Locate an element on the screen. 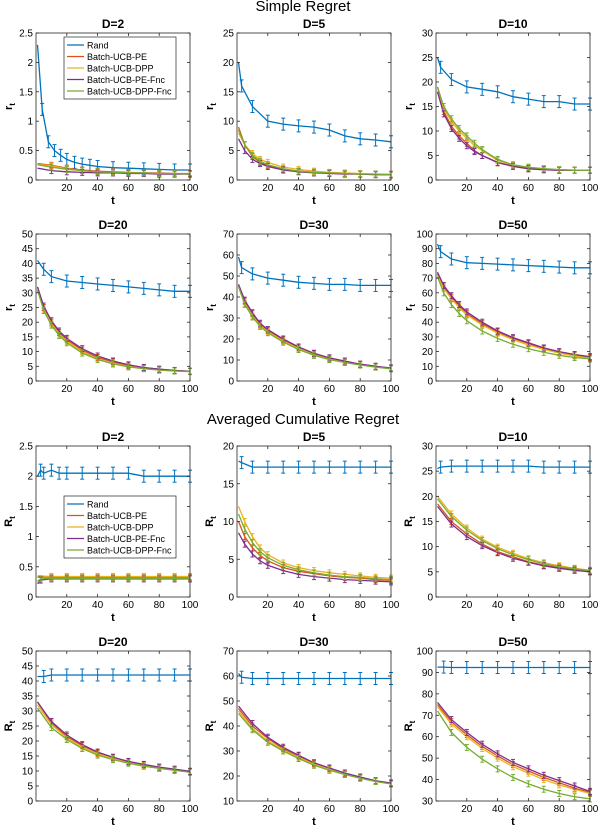  chart-title: D=5 is located at coordinates (314, 437).